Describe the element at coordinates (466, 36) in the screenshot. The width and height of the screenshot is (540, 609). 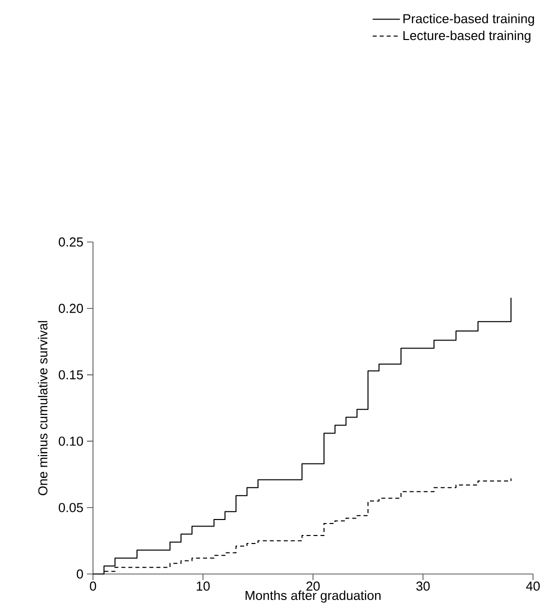
I see `legend-label: Lecture-based training` at that location.